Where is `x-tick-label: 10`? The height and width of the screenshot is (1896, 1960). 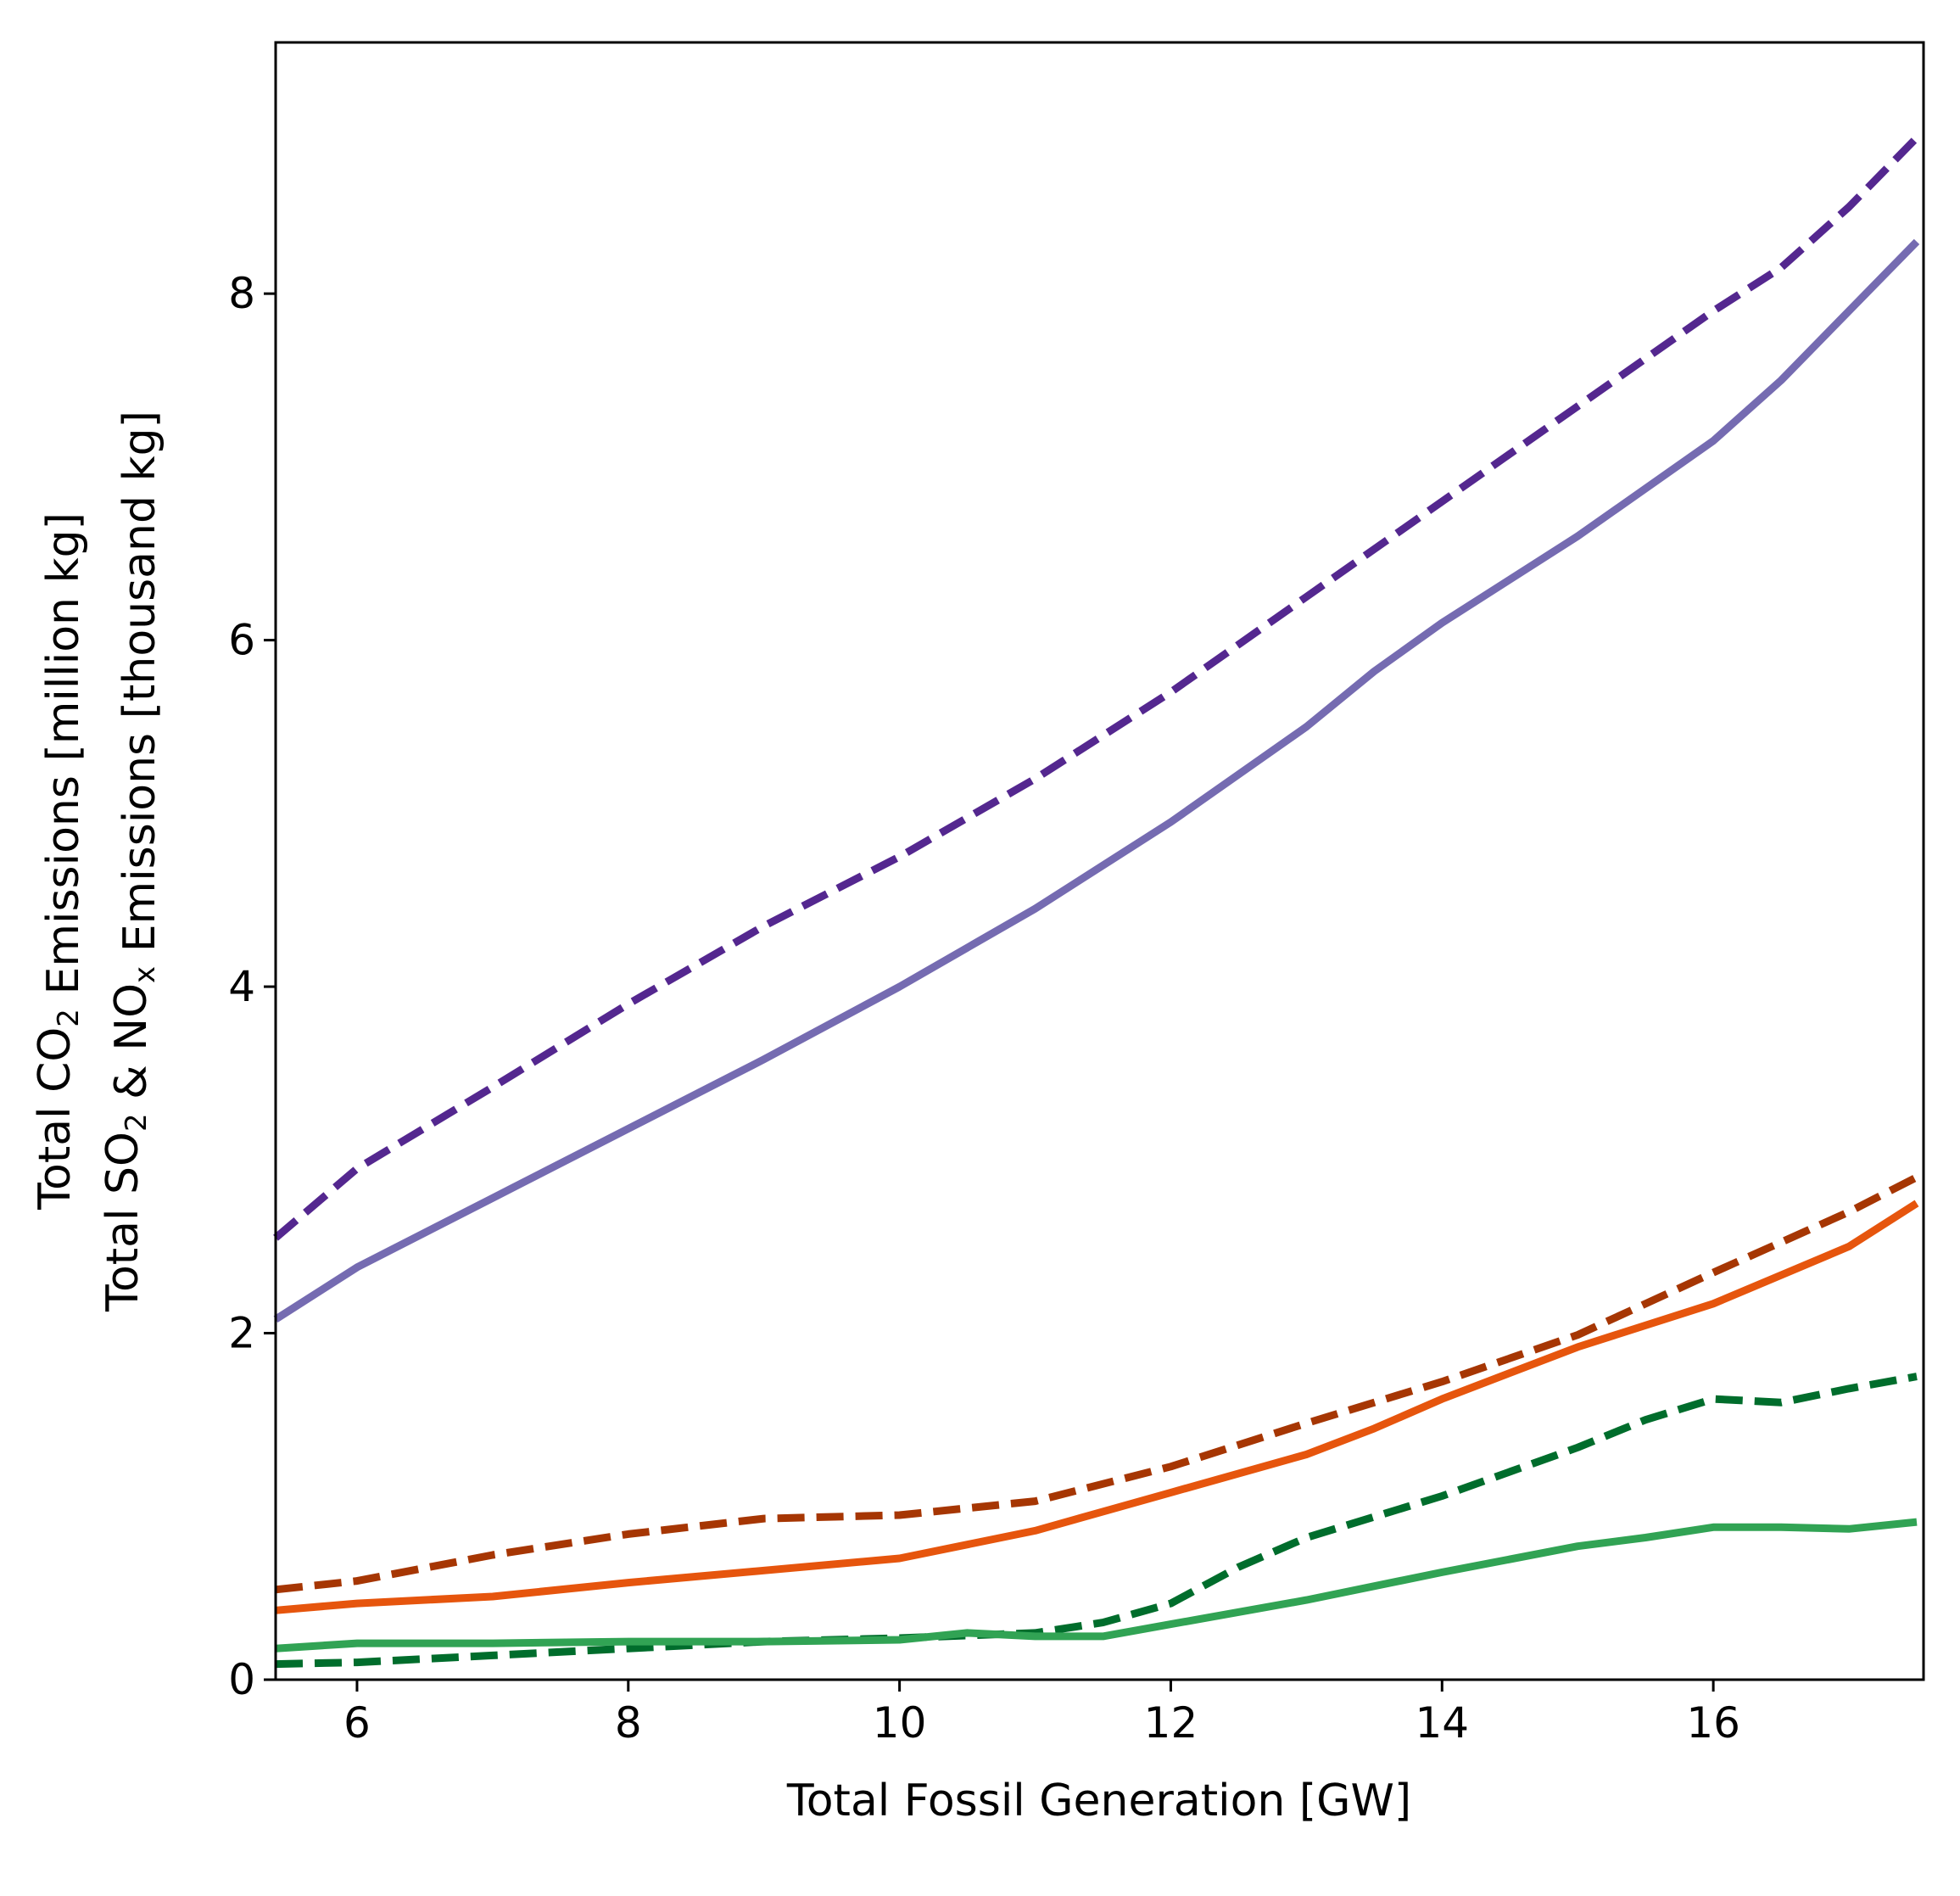 x-tick-label: 10 is located at coordinates (900, 1723).